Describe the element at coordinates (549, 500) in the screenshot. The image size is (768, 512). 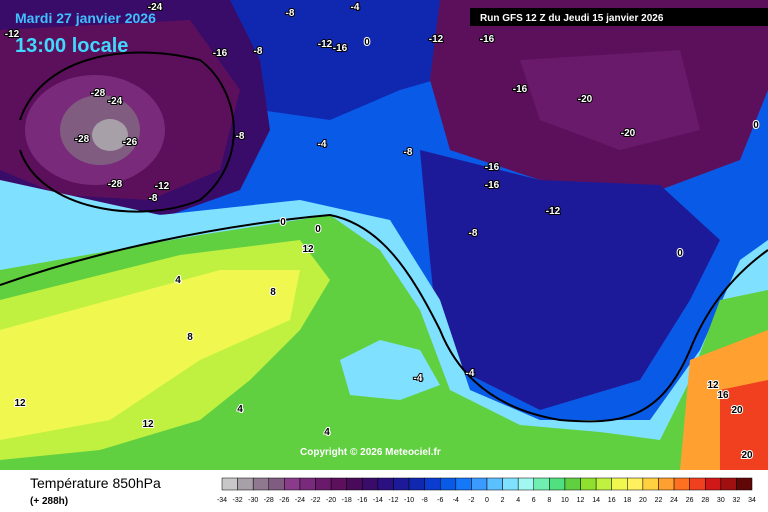
I see `colorbar-tick-label: 8` at that location.